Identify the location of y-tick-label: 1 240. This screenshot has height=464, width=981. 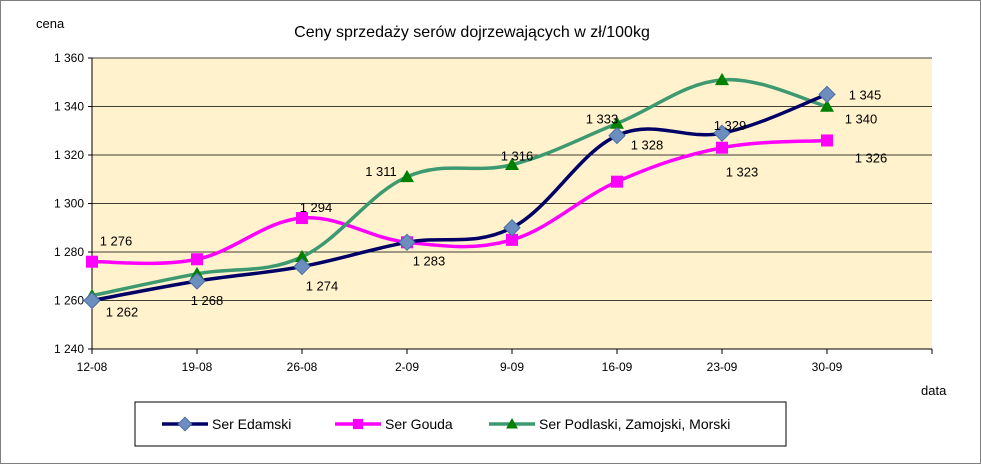
(69, 349).